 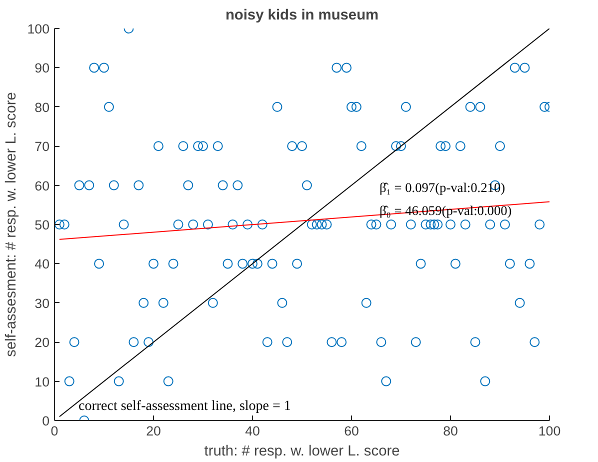 What do you see at coordinates (443, 187) in the screenshot?
I see `annotation: β̂₁ = 0.097(p-val:0.210)` at bounding box center [443, 187].